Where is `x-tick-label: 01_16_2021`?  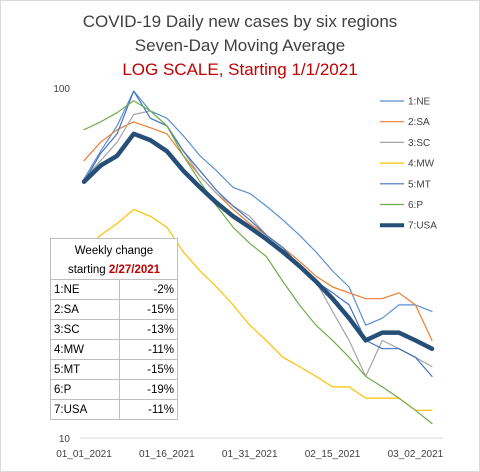 x-tick-label: 01_16_2021 is located at coordinates (167, 454).